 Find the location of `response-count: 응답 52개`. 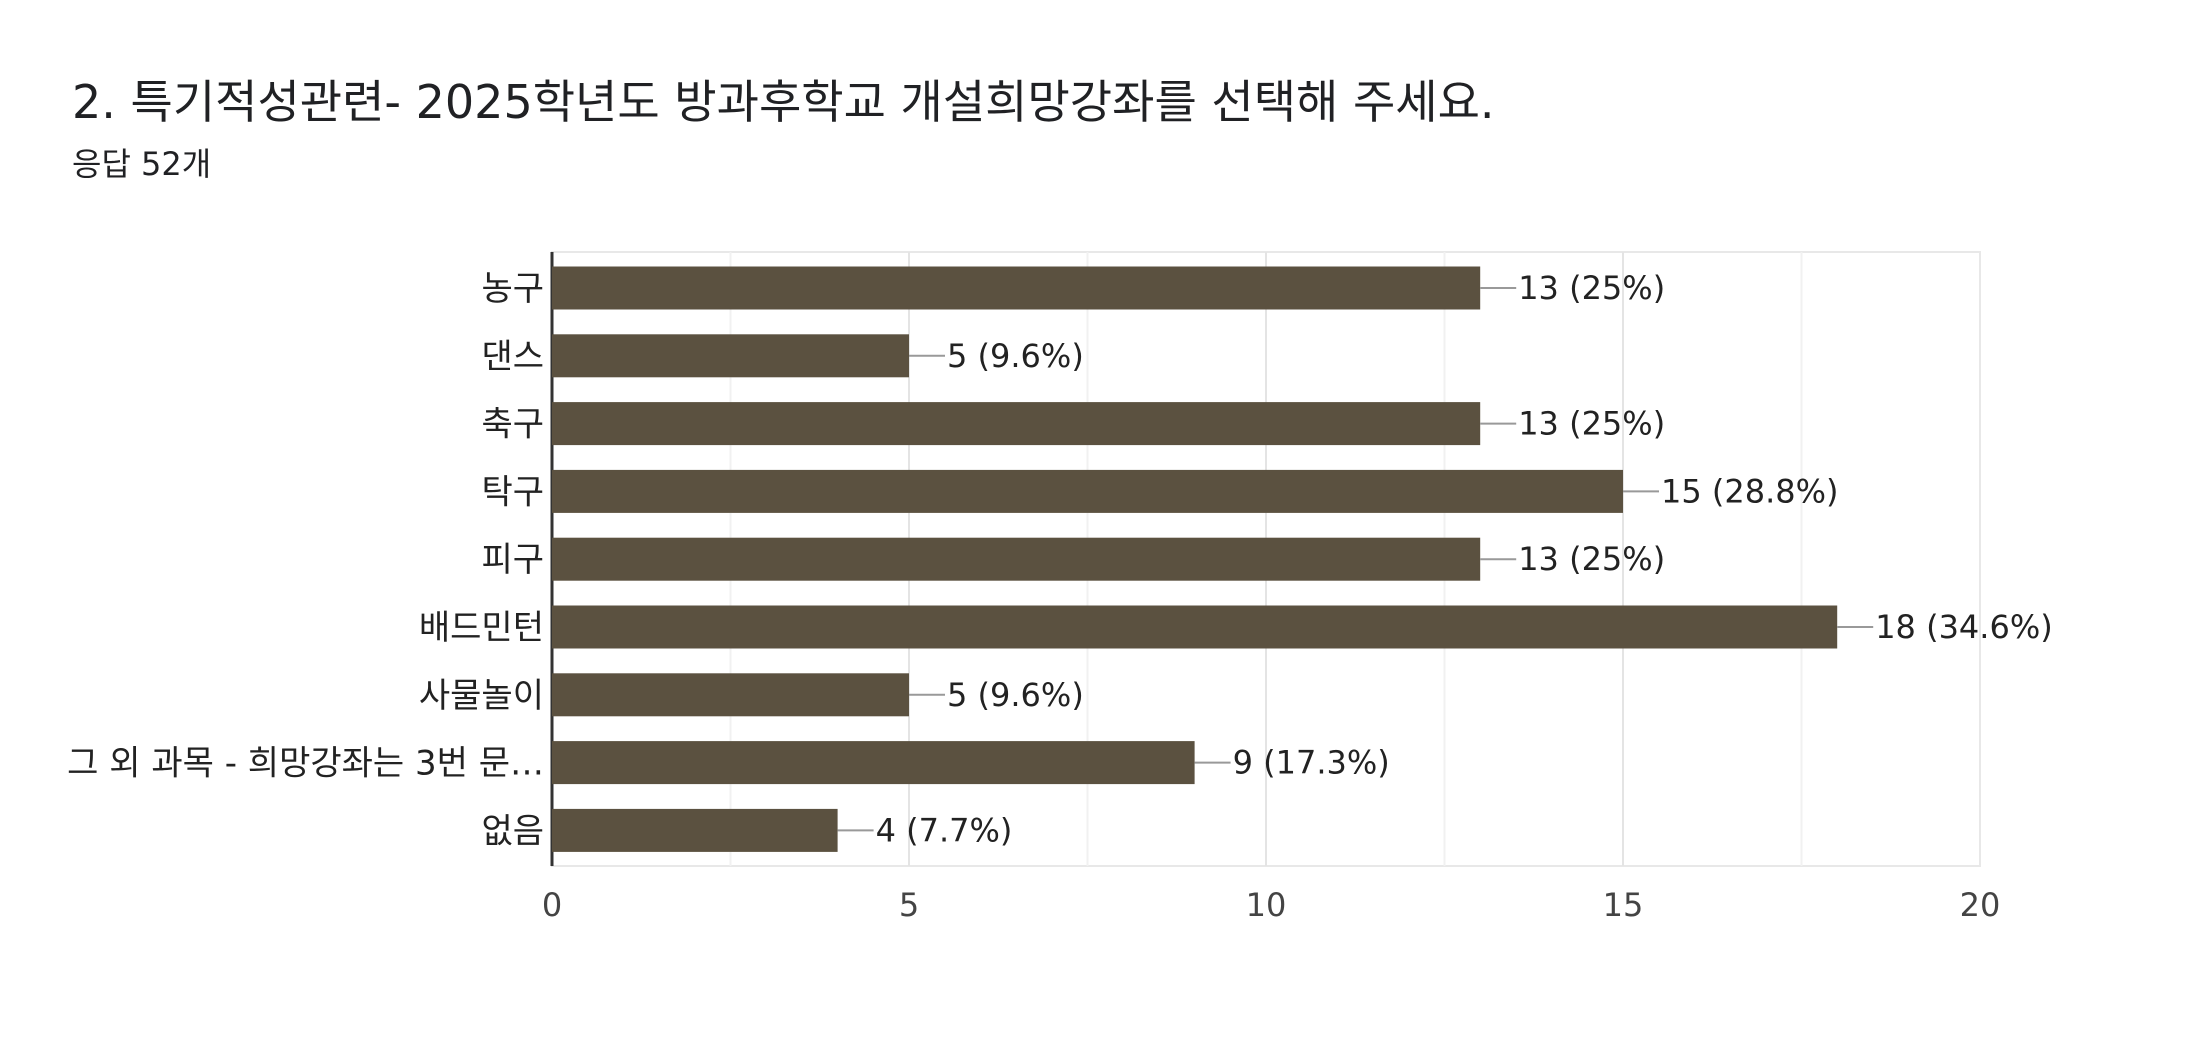

response-count: 응답 52개 is located at coordinates (142, 164).